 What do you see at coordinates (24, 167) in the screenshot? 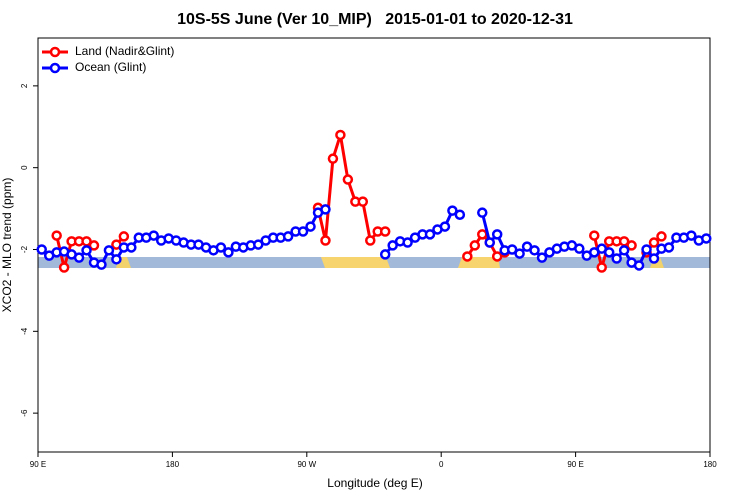
I see `y-tick-label: 0` at bounding box center [24, 167].